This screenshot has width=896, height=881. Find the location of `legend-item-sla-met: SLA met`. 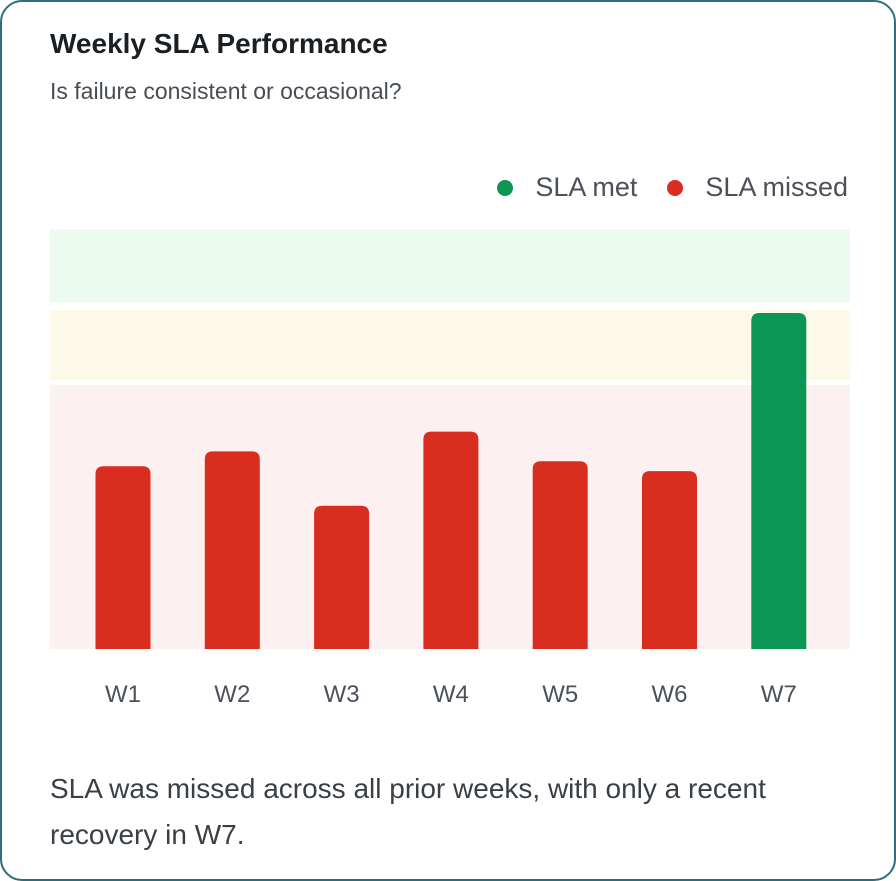

legend-item-sla-met: SLA met is located at coordinates (567, 187).